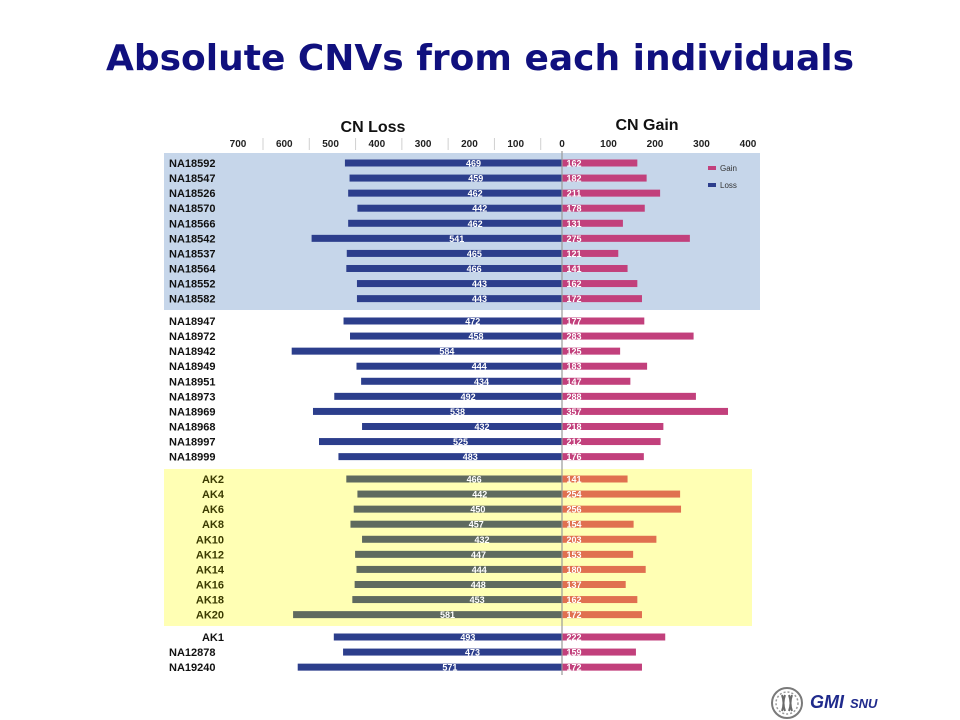 The width and height of the screenshot is (960, 720). I want to click on sample-label: NA18949, so click(192, 367).